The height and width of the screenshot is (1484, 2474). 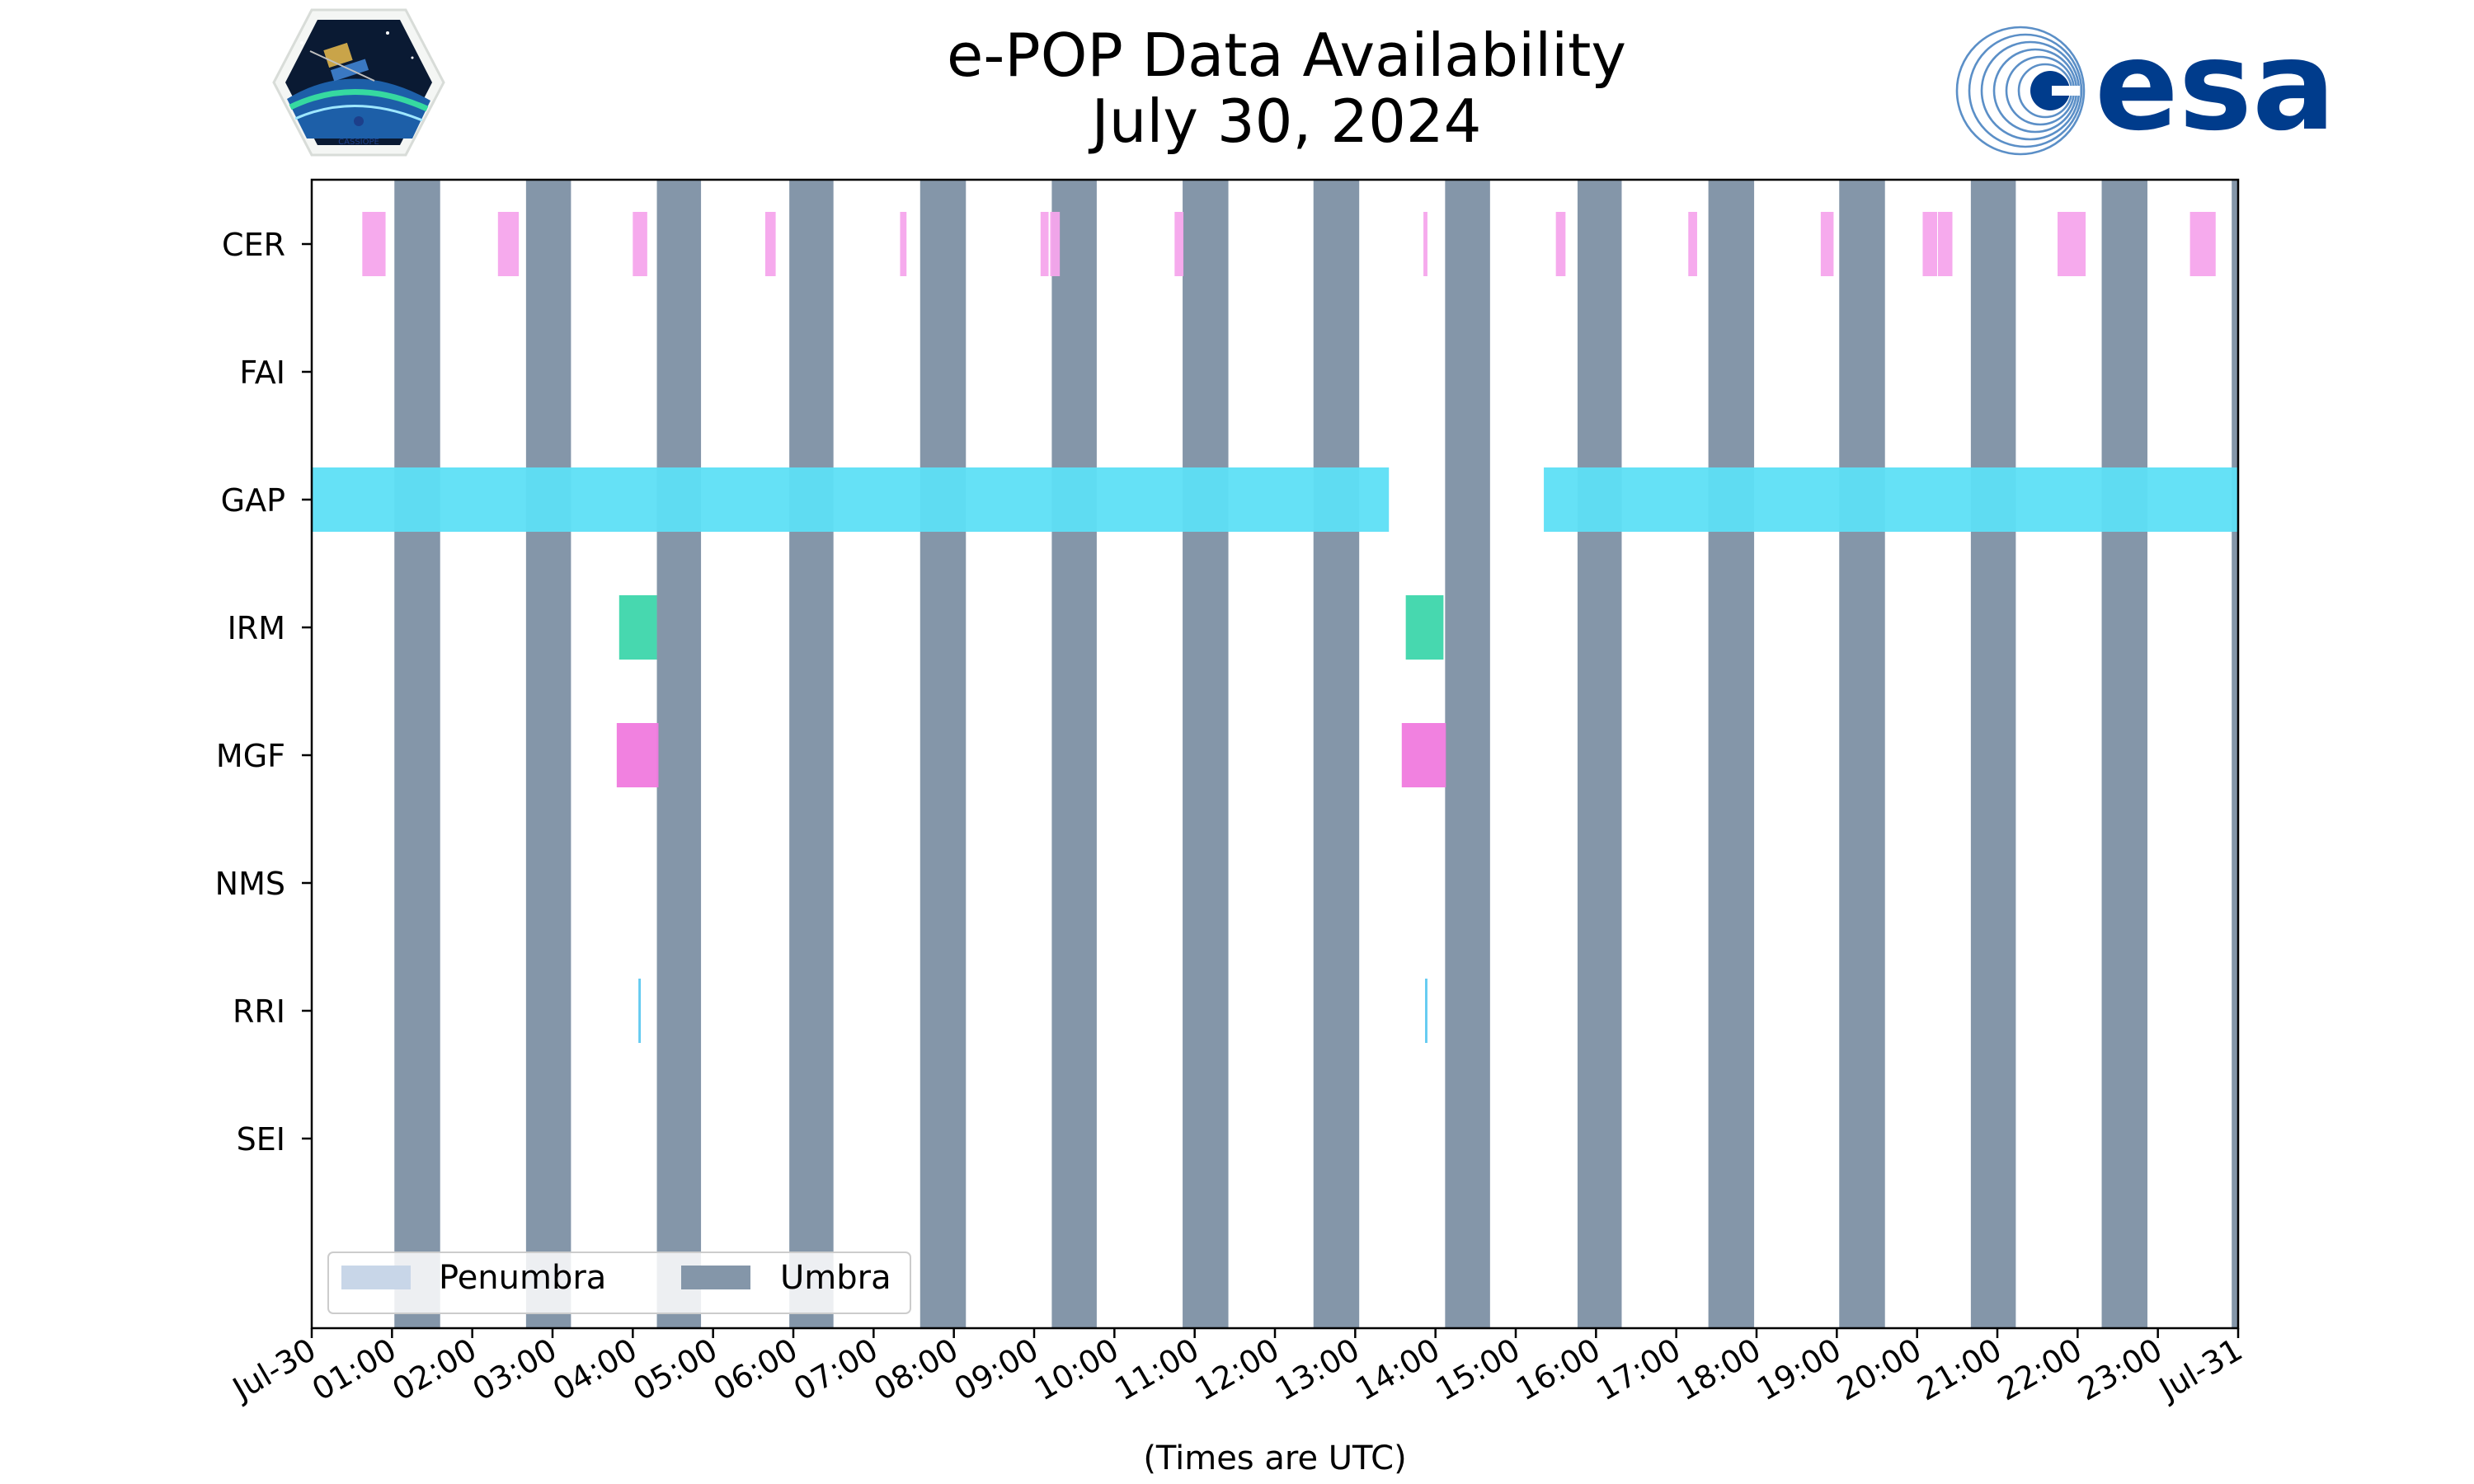 What do you see at coordinates (1285, 121) in the screenshot?
I see `chart-title-line2: July 30, 2024` at bounding box center [1285, 121].